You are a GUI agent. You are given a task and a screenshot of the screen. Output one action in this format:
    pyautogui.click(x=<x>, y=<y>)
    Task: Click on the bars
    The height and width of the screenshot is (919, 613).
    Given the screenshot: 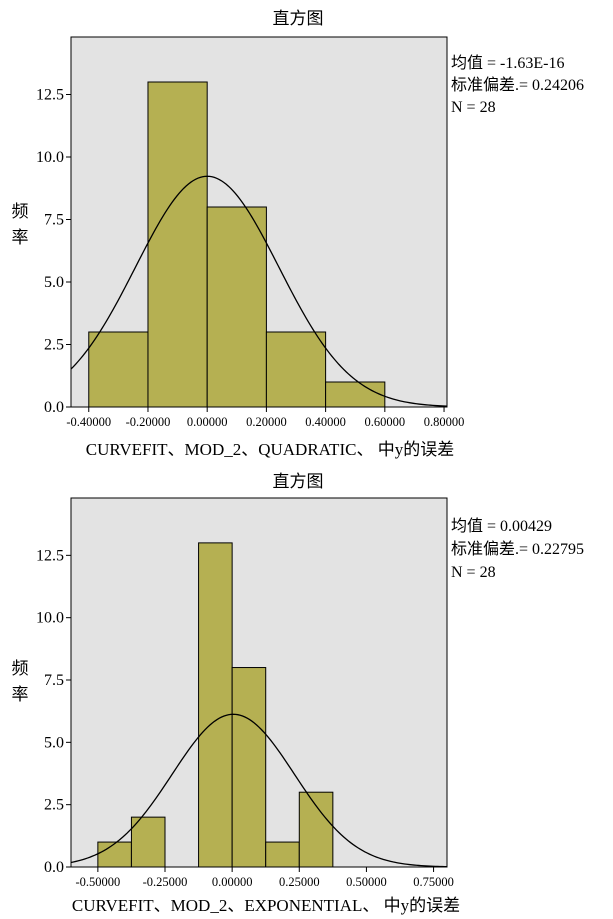 What is the action you would take?
    pyautogui.click(x=215, y=705)
    